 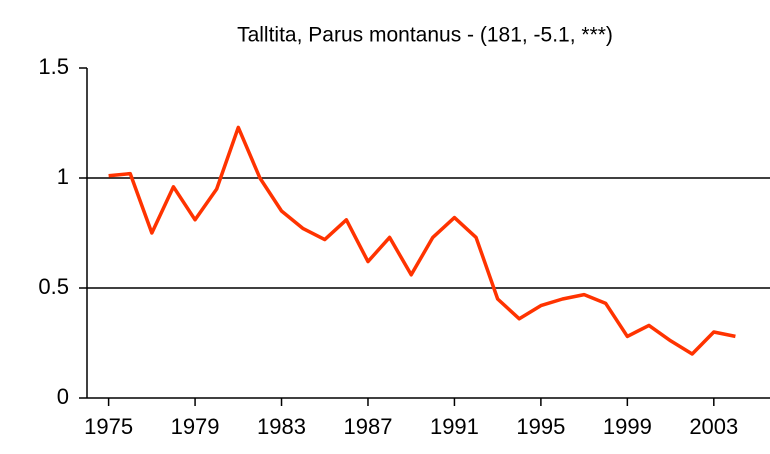 I want to click on x-tick-label: 1975, so click(x=108, y=426).